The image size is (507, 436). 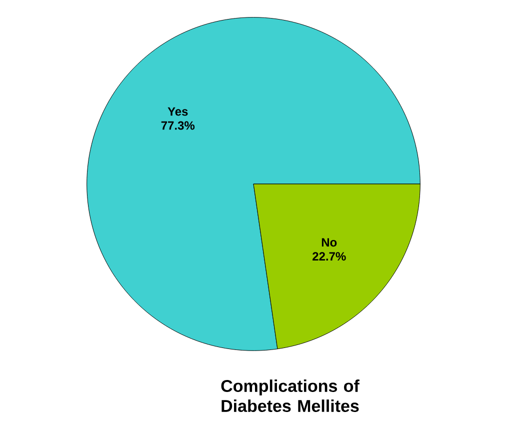 What do you see at coordinates (178, 111) in the screenshot?
I see `slice-label: Yes` at bounding box center [178, 111].